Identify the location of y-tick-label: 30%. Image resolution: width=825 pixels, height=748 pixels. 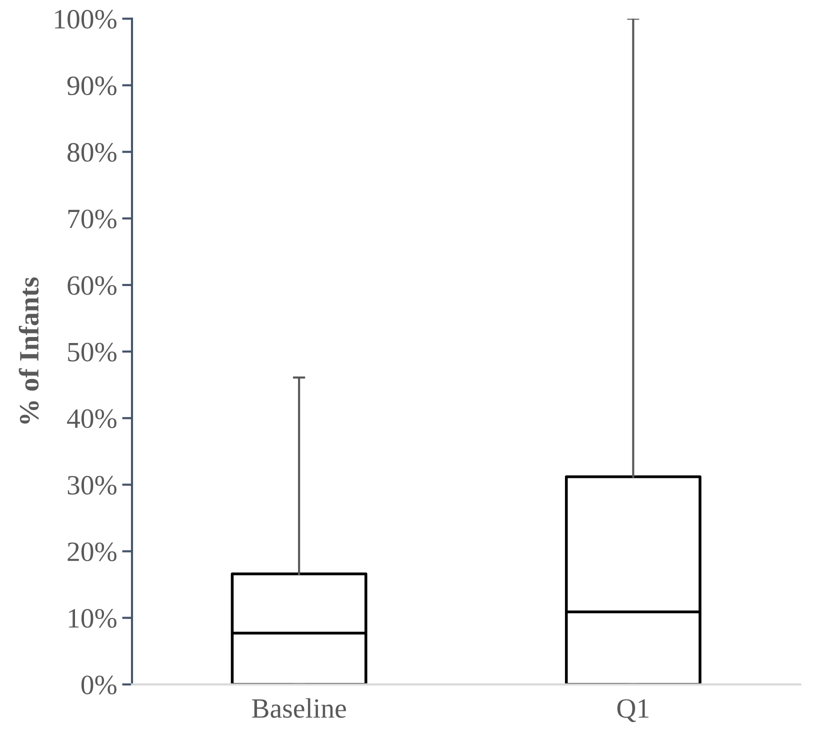
(92, 485).